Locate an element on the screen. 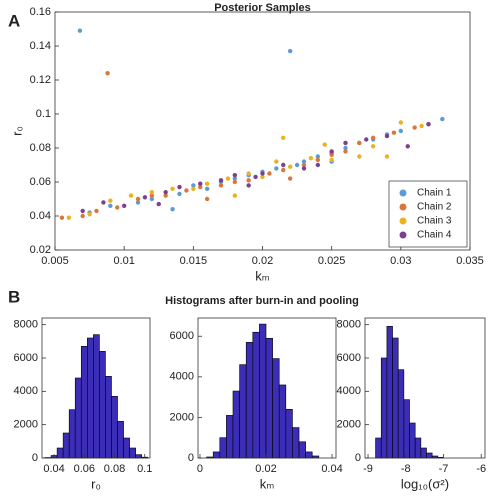 The image size is (500, 497). y-tick-label: 0.16 is located at coordinates (40, 12).